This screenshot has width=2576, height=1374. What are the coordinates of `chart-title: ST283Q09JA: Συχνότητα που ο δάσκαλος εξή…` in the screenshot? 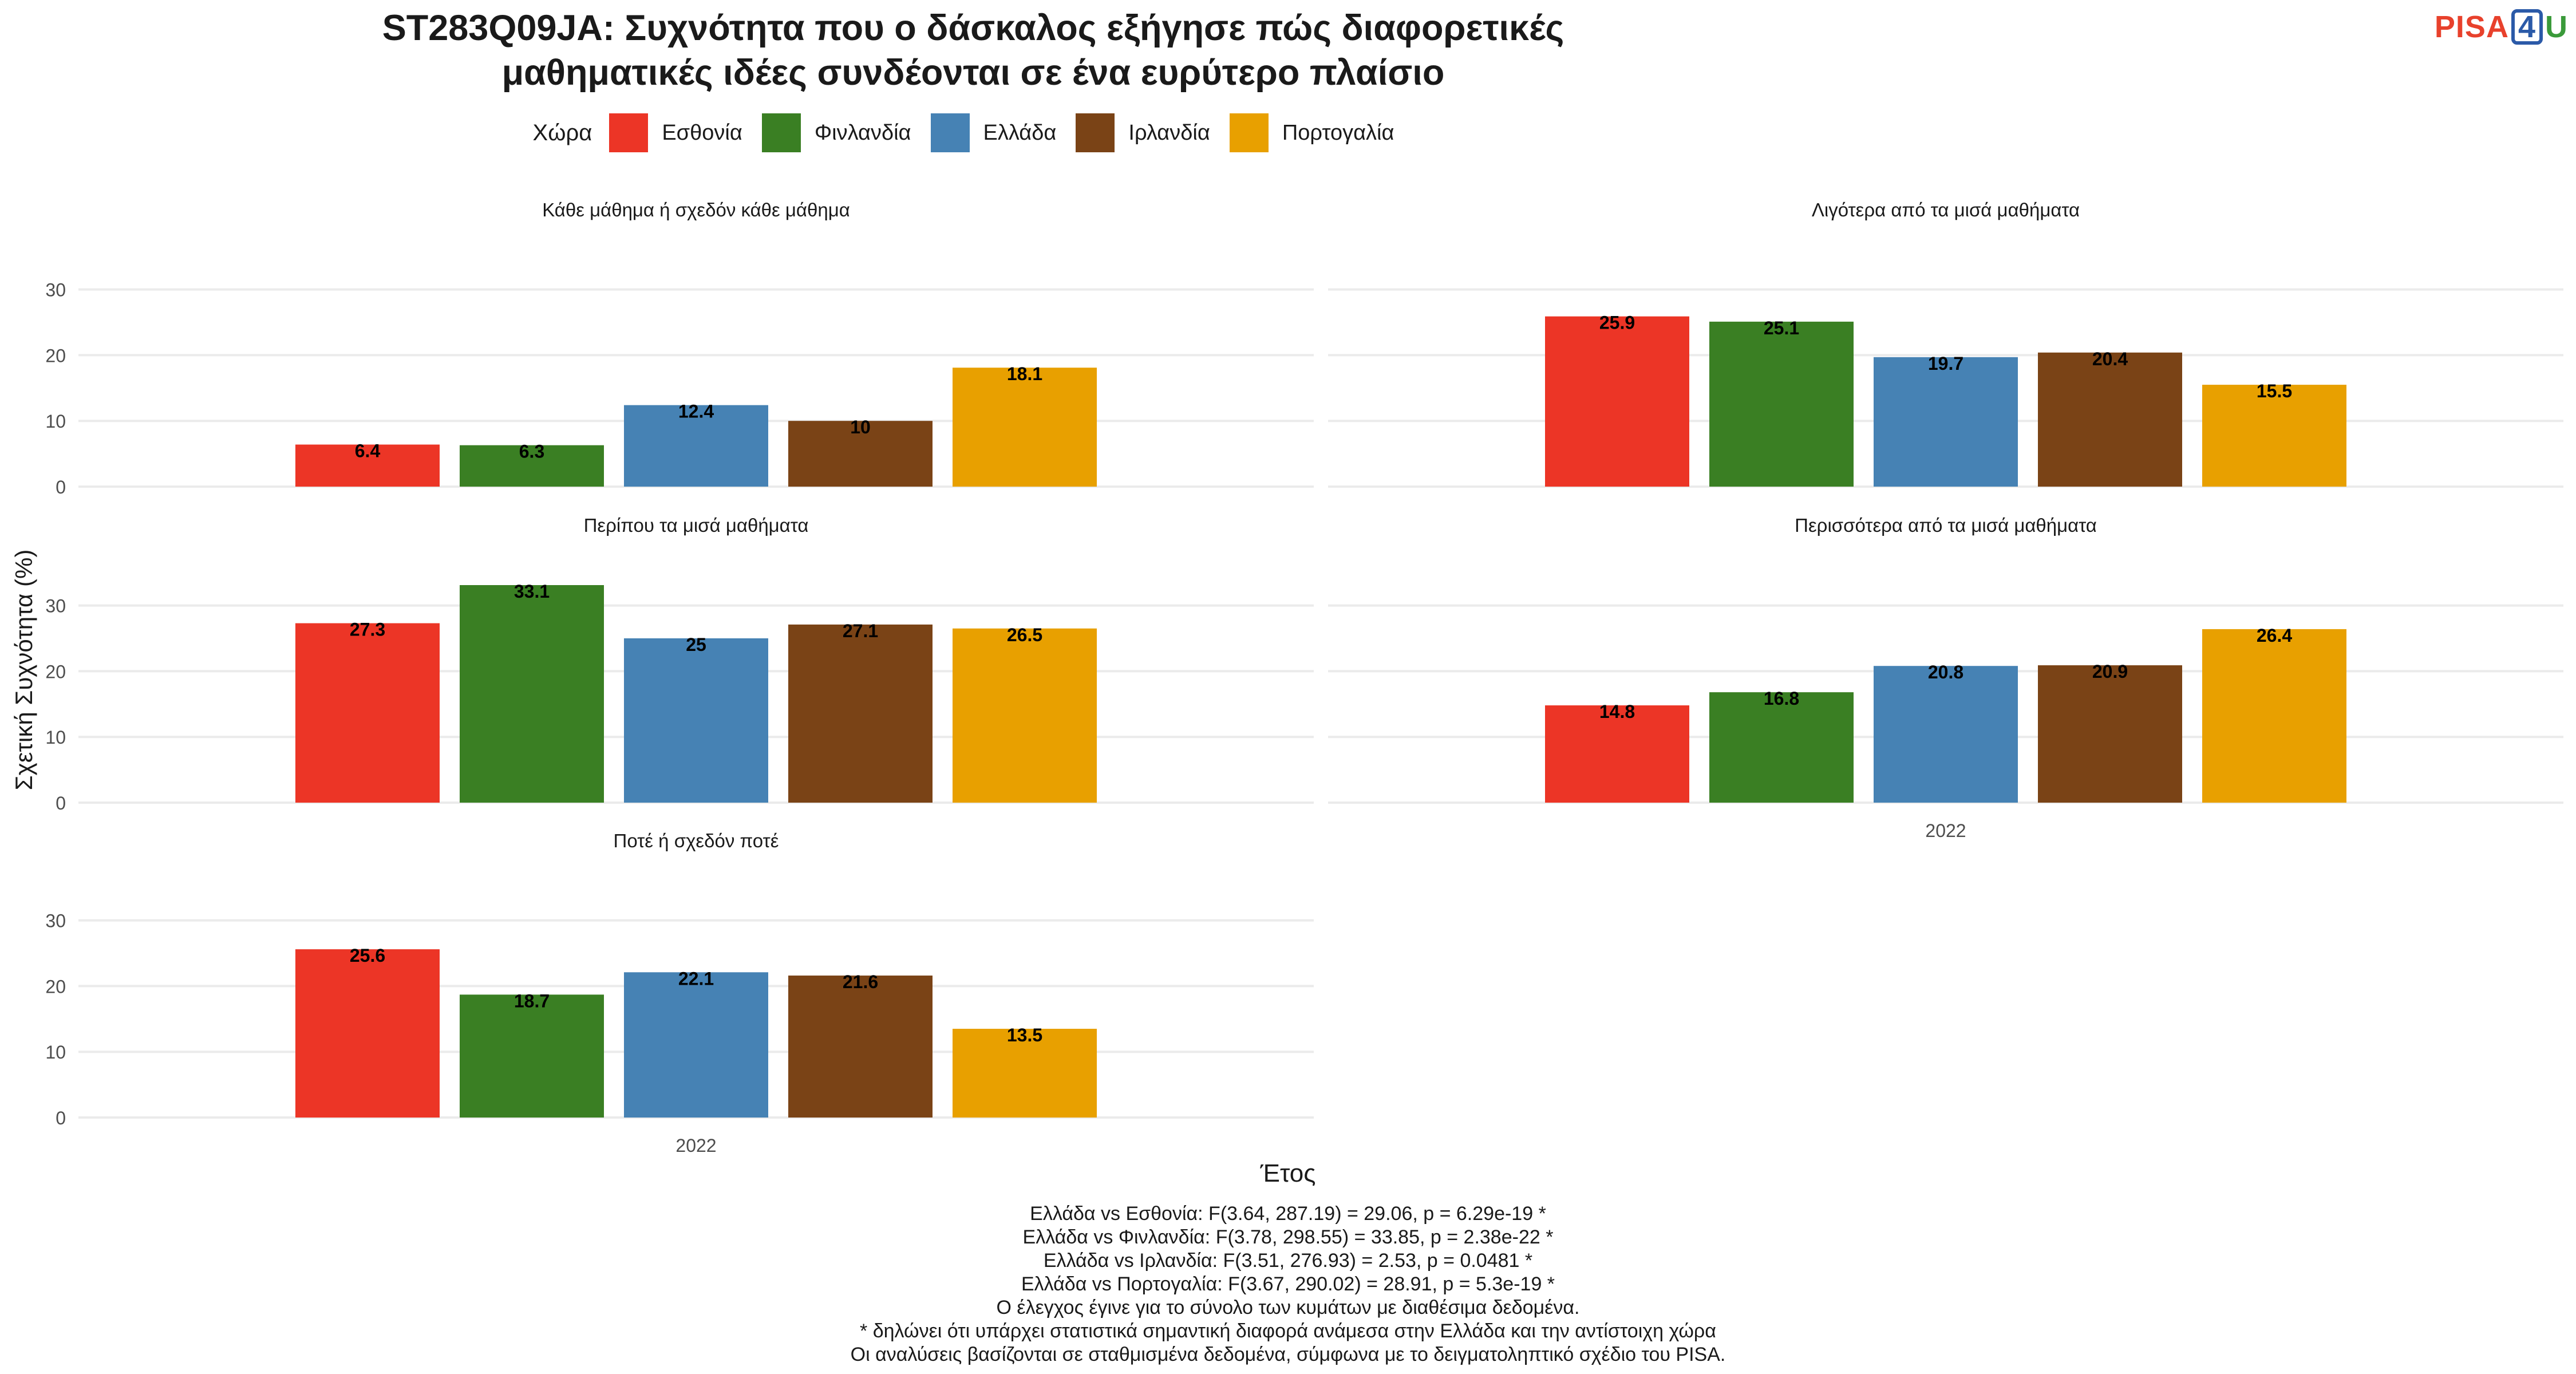 It's located at (973, 51).